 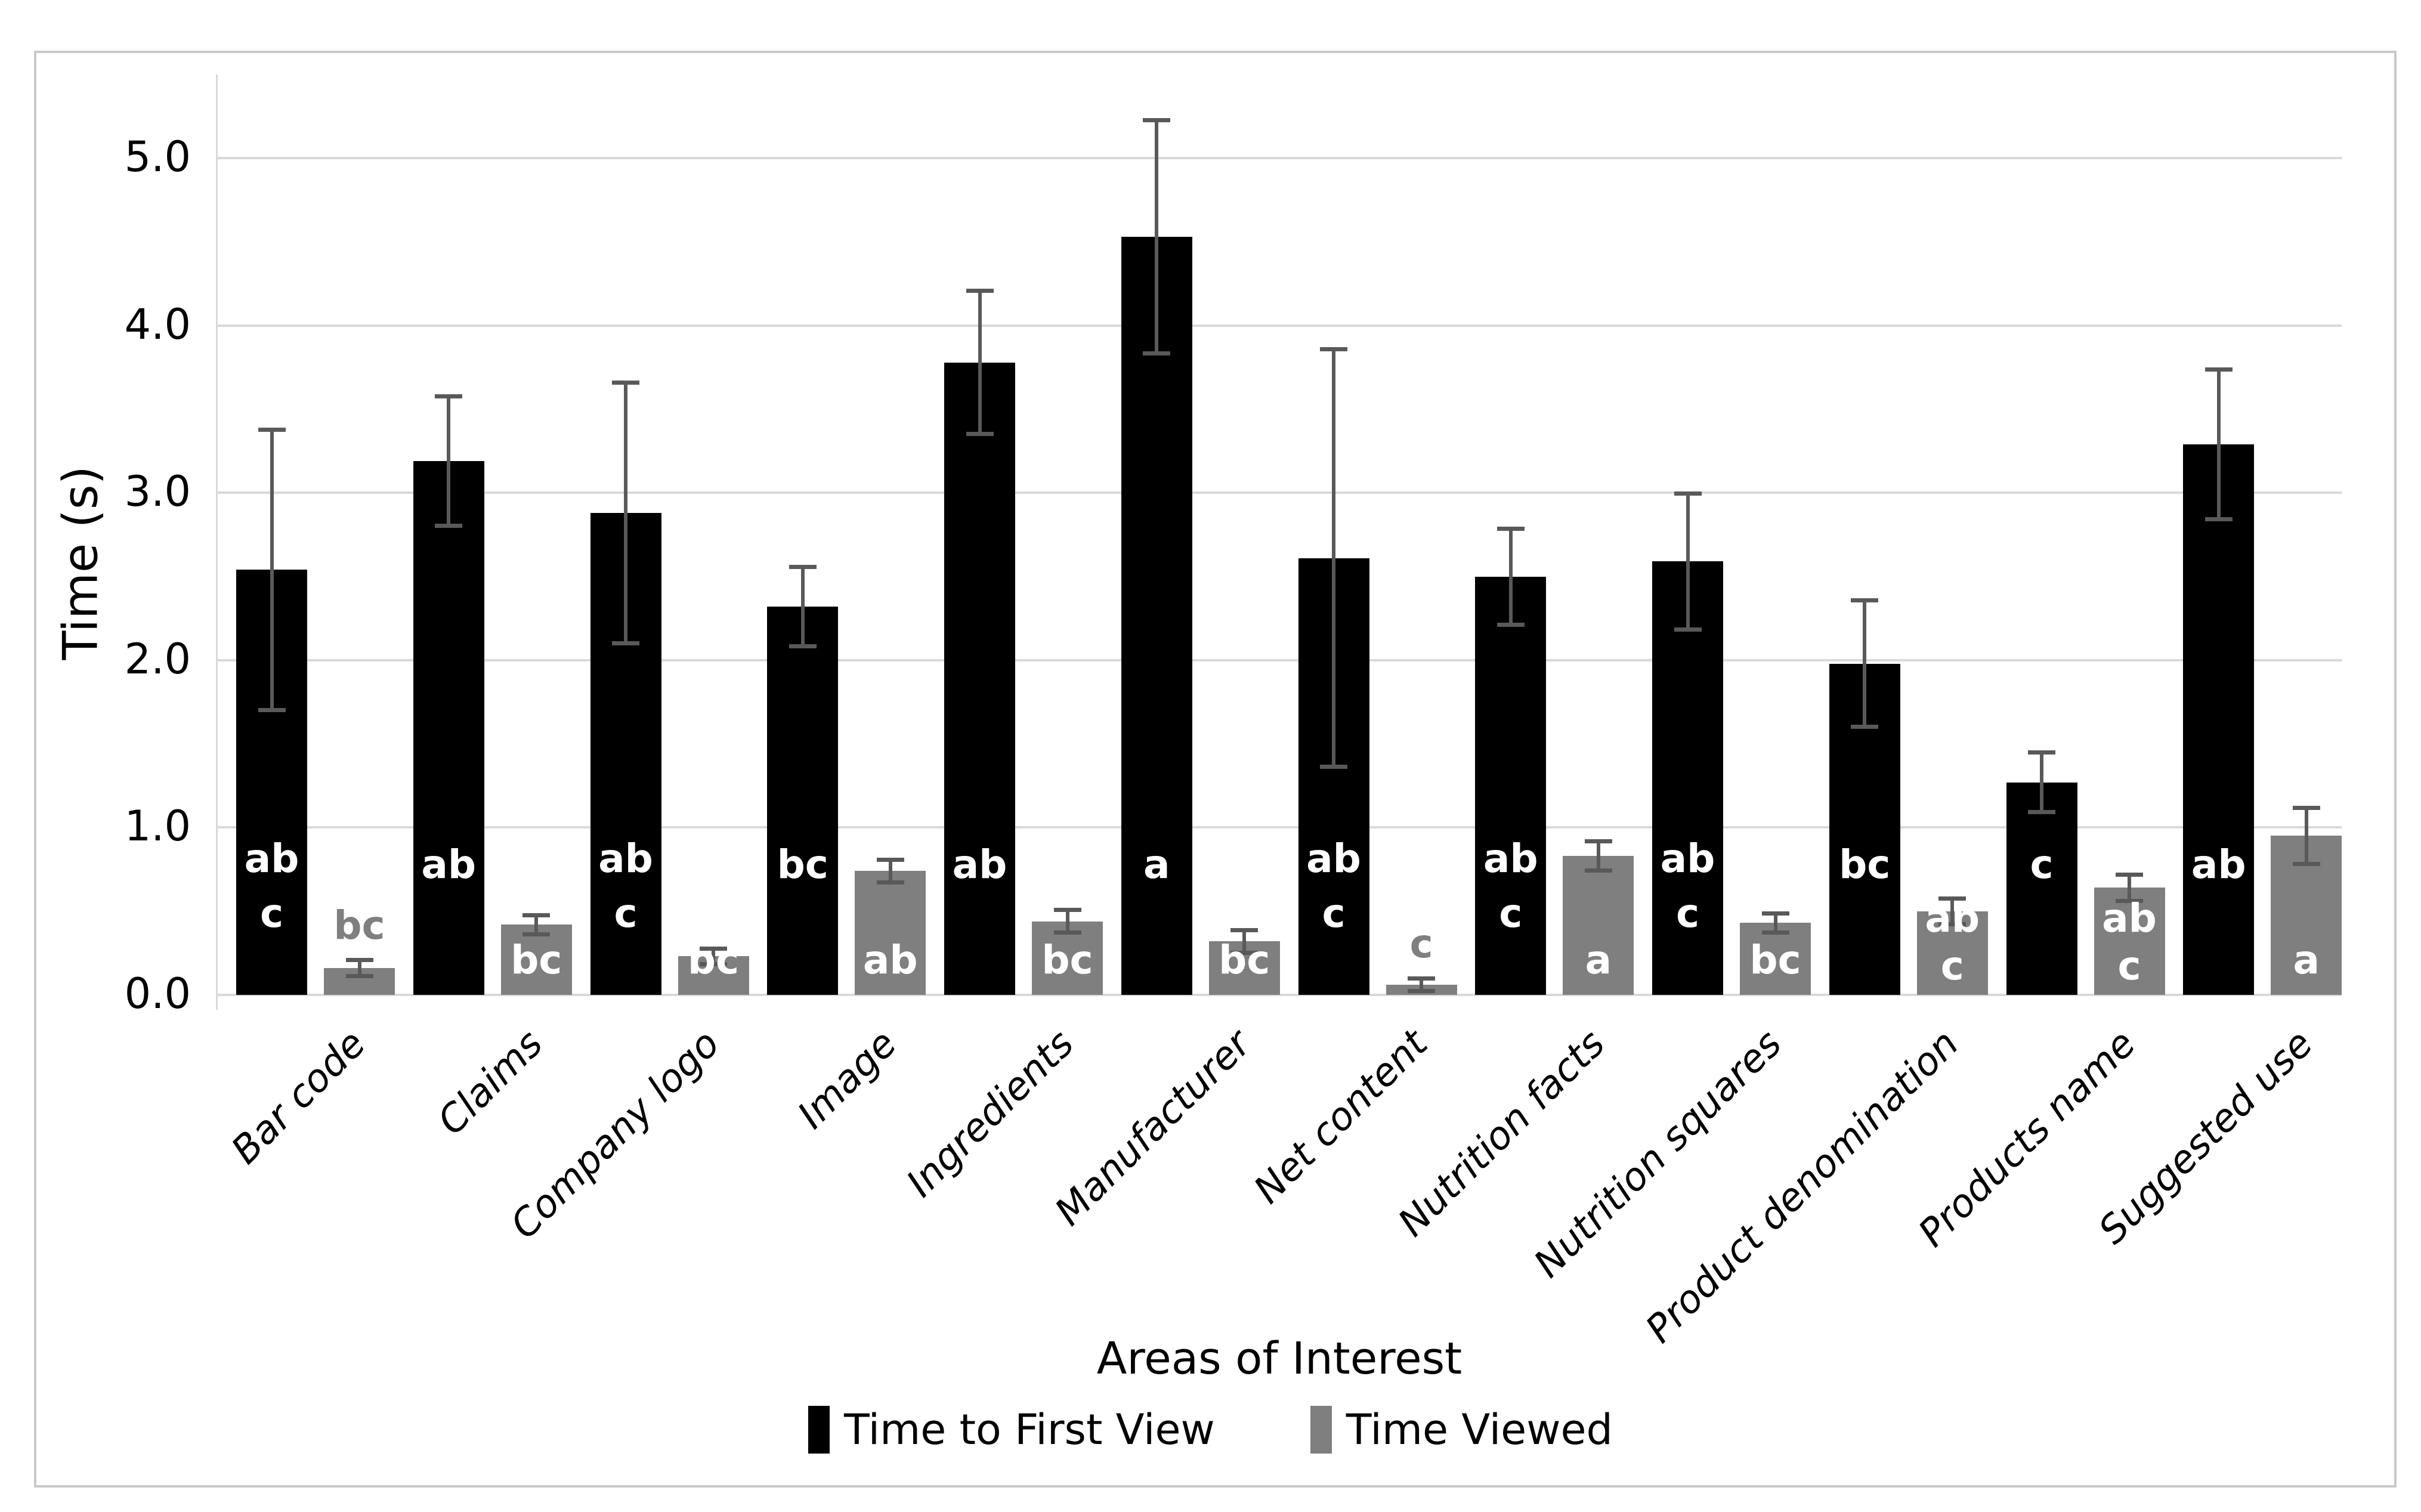 I want to click on bar-group-manufacturer: a bc, so click(x=1191, y=535).